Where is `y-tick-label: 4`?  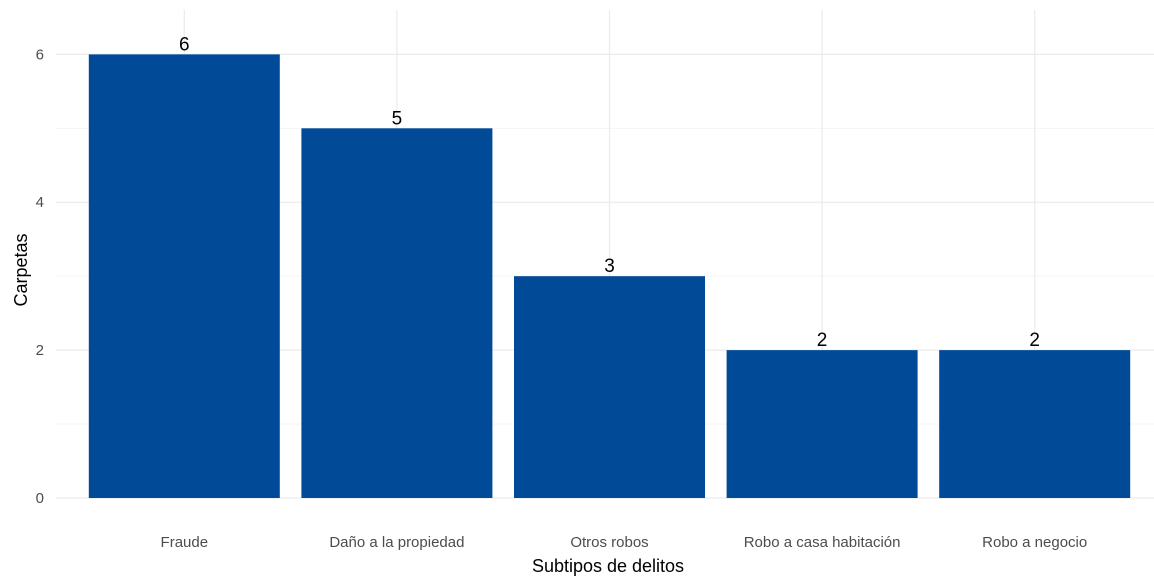 y-tick-label: 4 is located at coordinates (40, 202).